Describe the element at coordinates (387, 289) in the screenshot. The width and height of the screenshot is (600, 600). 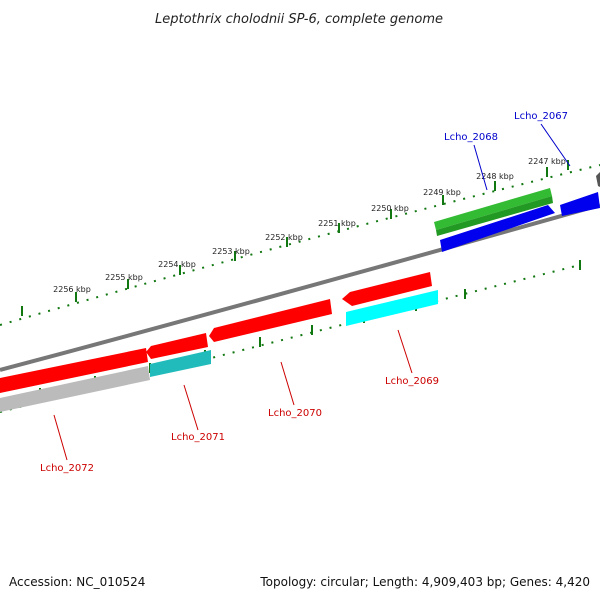
I see `cds-lcho-2069` at that location.